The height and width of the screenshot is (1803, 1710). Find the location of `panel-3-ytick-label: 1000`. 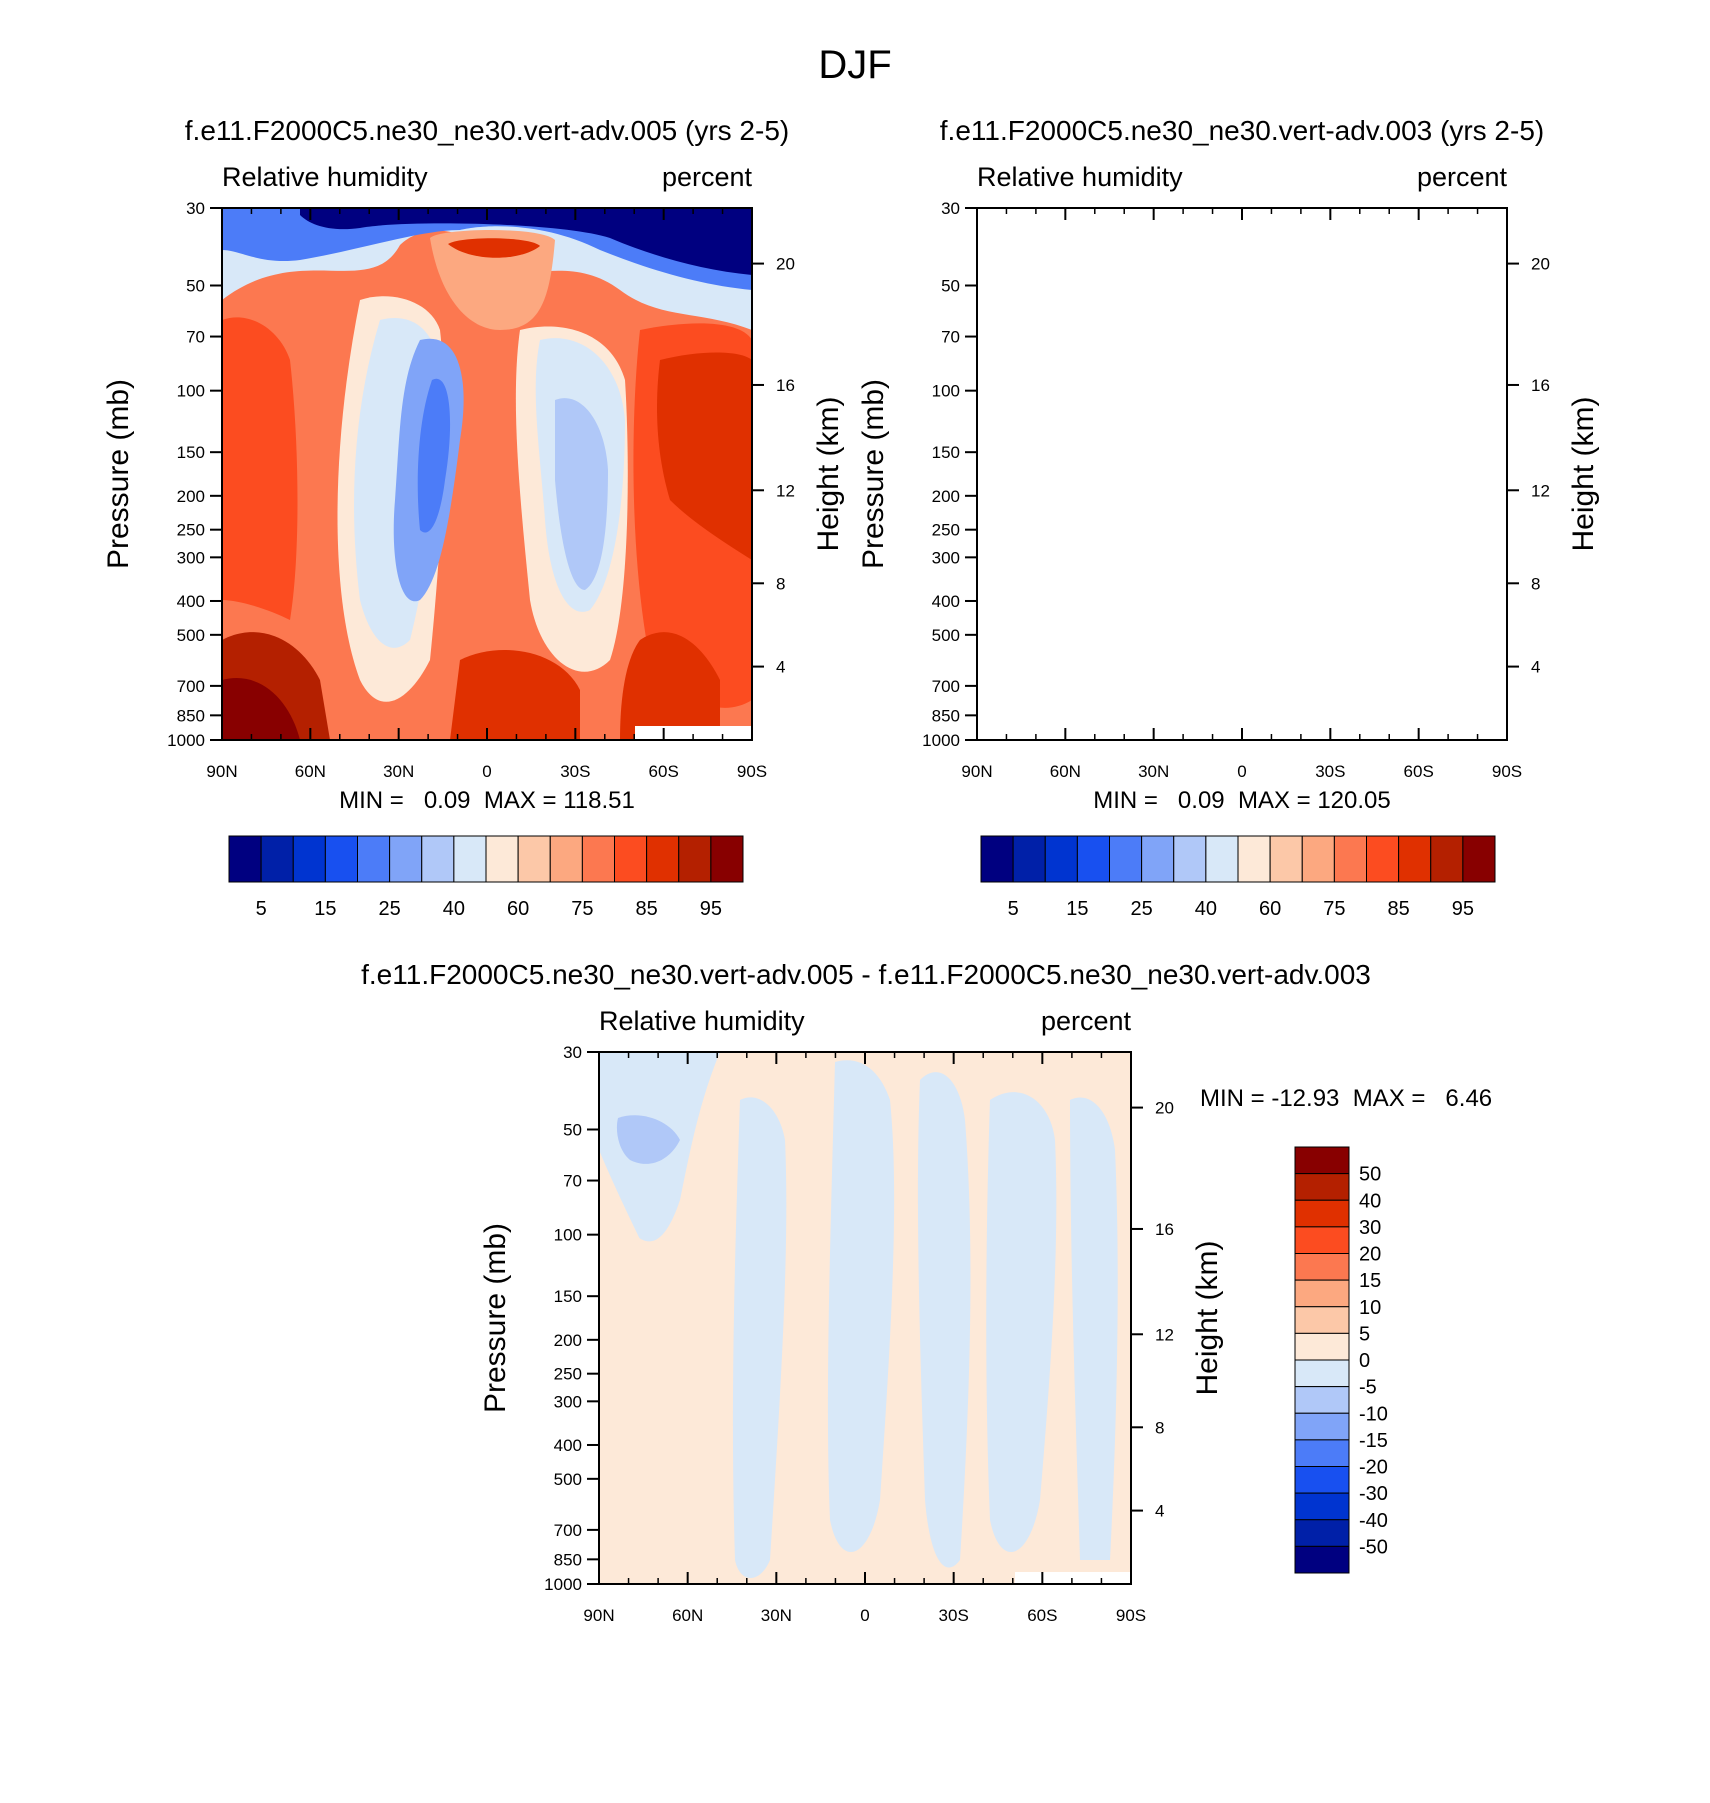

panel-3-ytick-label: 1000 is located at coordinates (563, 1584).